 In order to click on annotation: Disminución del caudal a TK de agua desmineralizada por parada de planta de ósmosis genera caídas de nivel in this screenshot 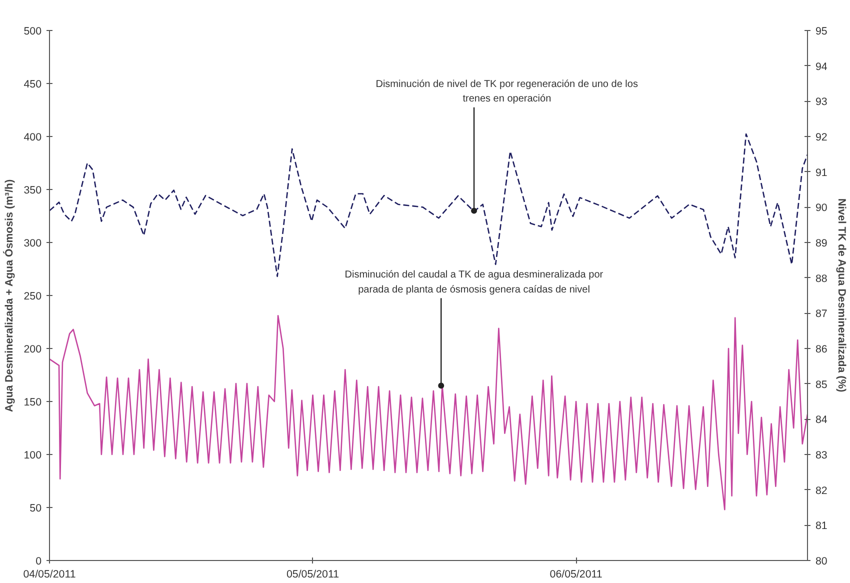, I will do `click(474, 283)`.